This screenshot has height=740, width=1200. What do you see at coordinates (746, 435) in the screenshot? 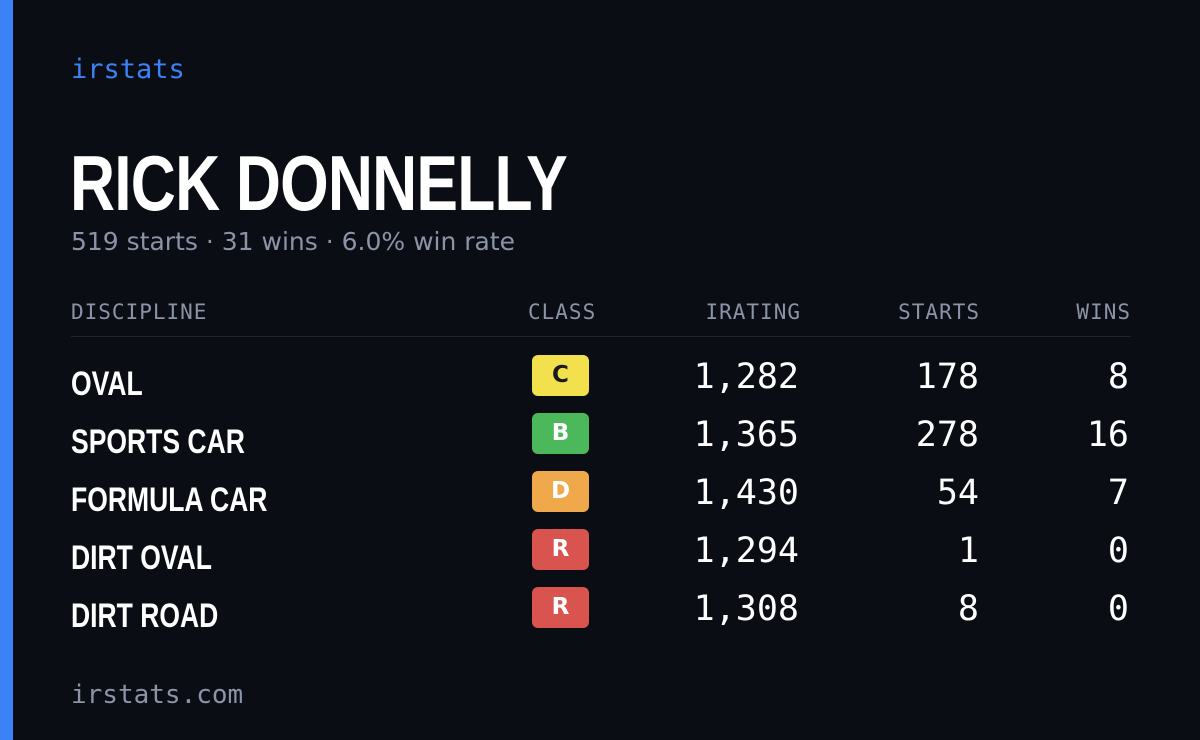
I see `row-irating: 1,365` at bounding box center [746, 435].